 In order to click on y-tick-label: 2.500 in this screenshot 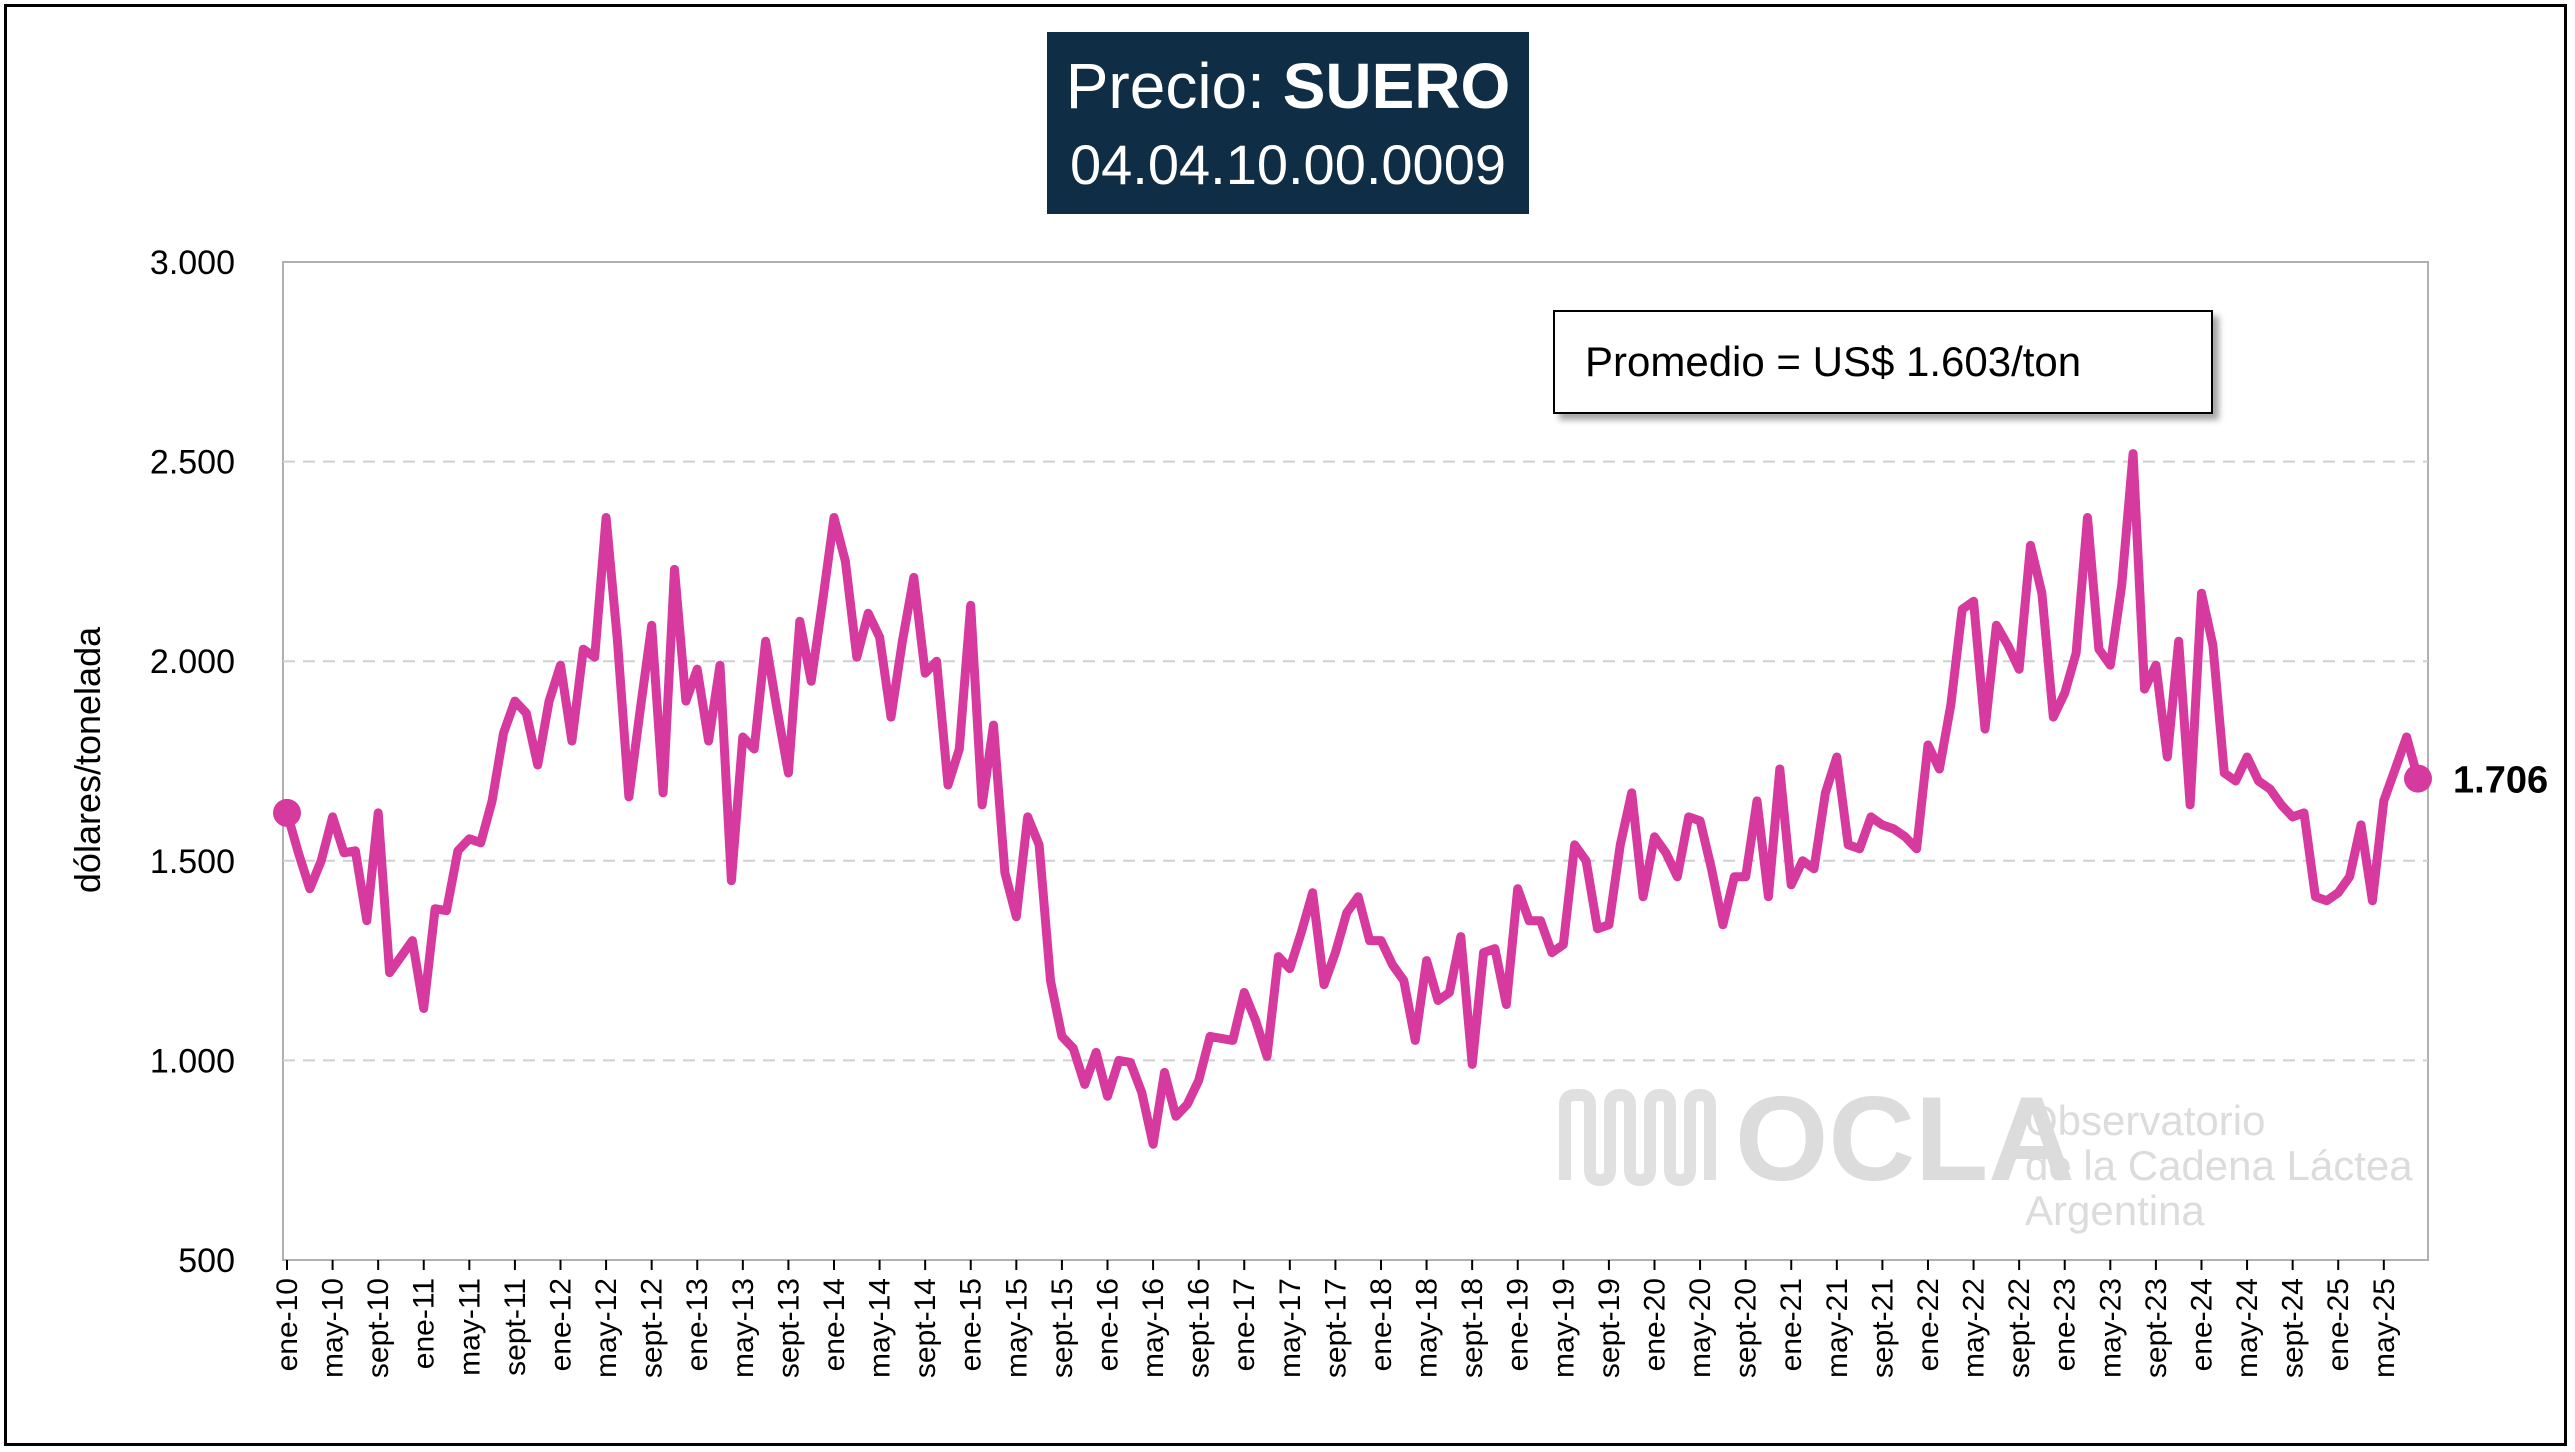, I will do `click(192, 463)`.